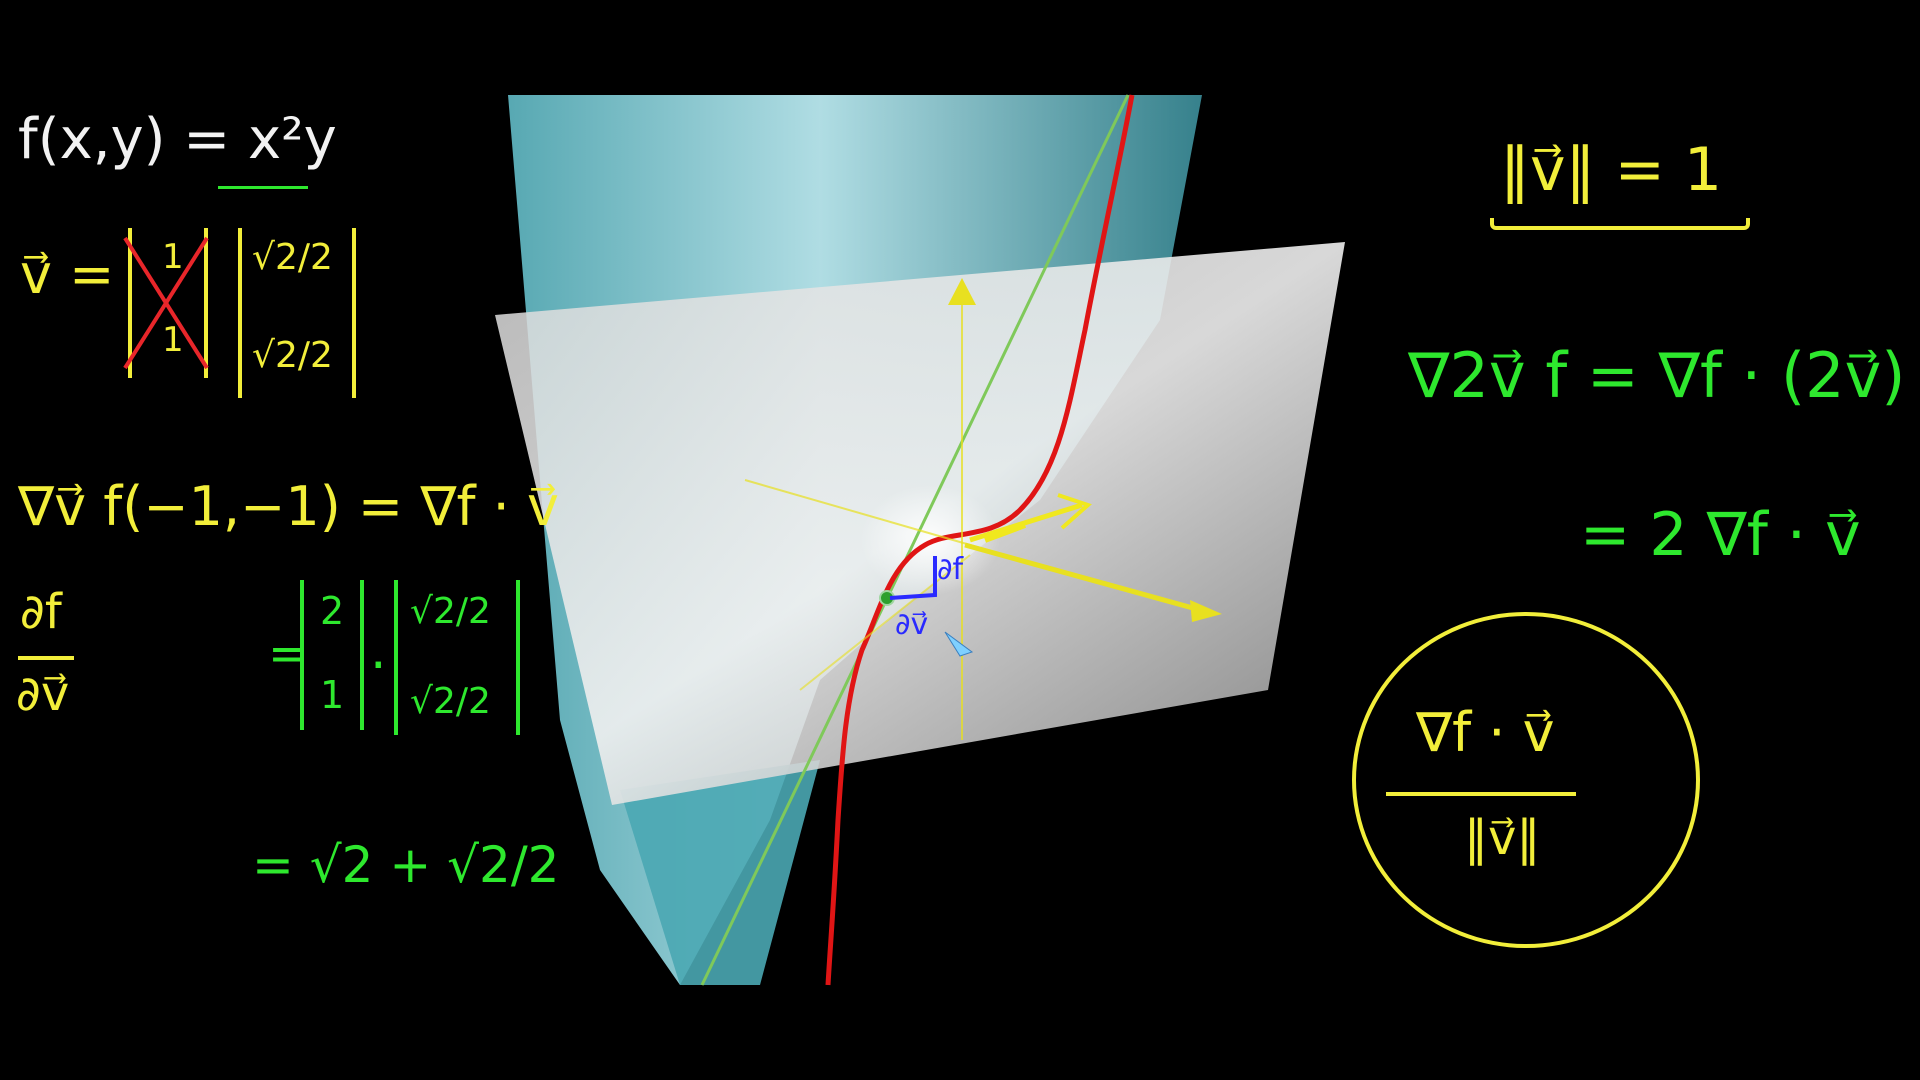 The width and height of the screenshot is (1920, 1080). I want to click on underline-marks, so click(263, 183).